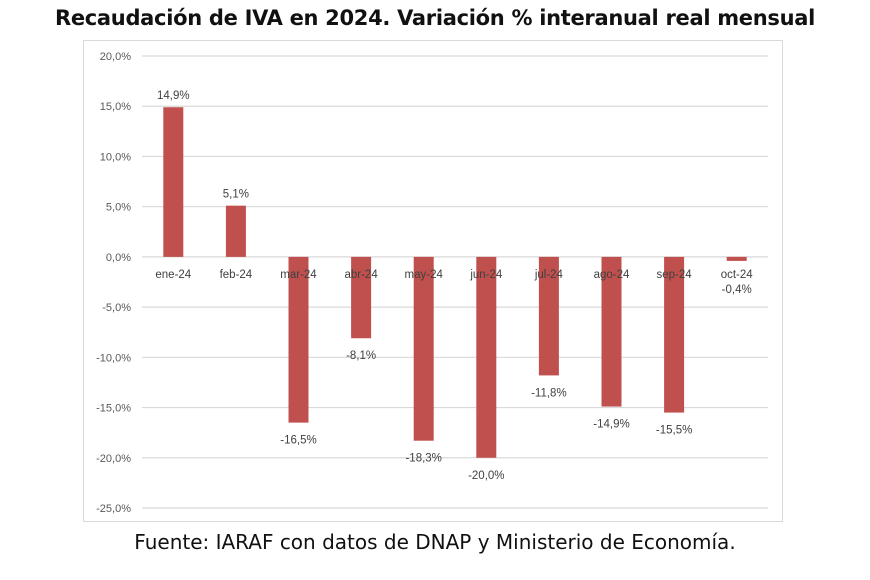 The width and height of the screenshot is (870, 580). I want to click on y-tick-label: -5,0%, so click(116, 308).